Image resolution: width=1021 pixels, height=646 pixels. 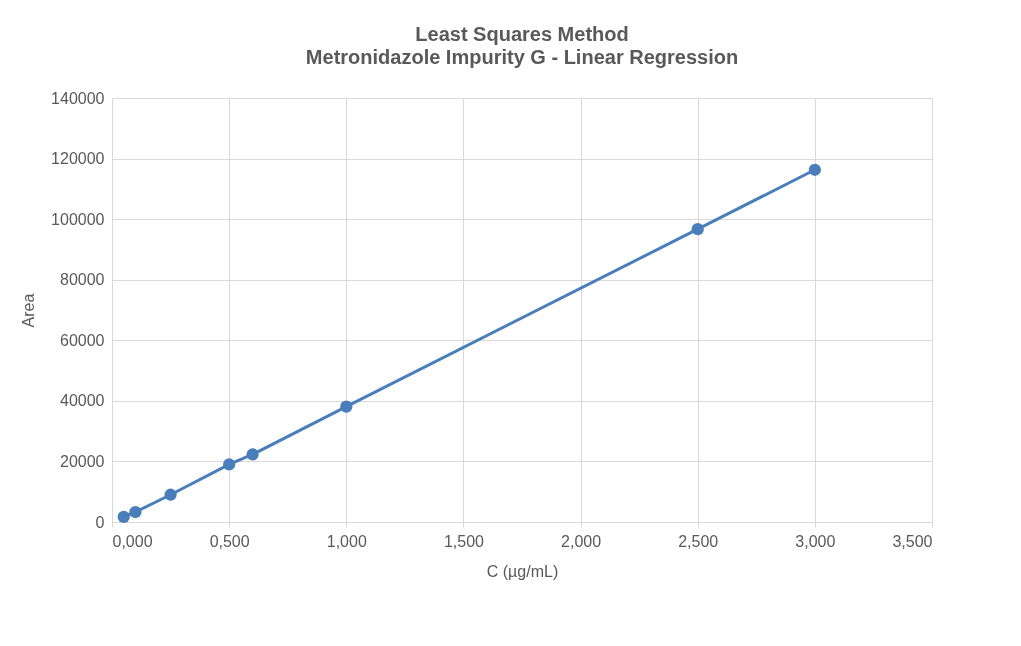 I want to click on x-tick-label: 2,000, so click(x=581, y=541).